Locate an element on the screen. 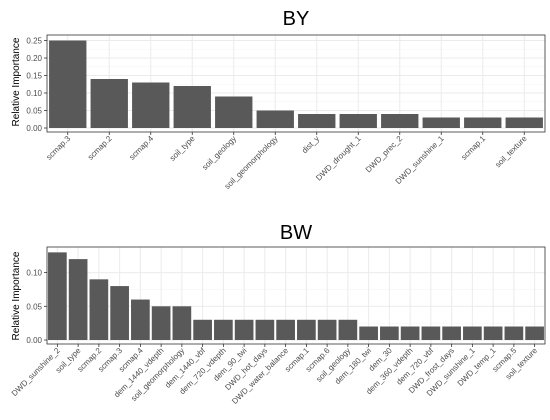 Image resolution: width=550 pixels, height=420 pixels. chart-title: BW is located at coordinates (296, 233).